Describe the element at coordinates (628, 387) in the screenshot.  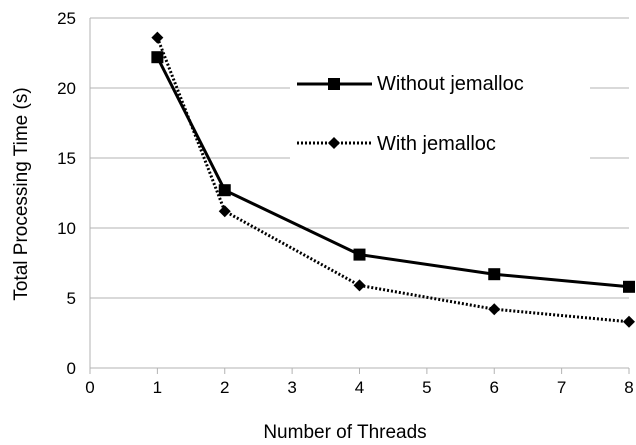
I see `x-tick-label: 8` at that location.